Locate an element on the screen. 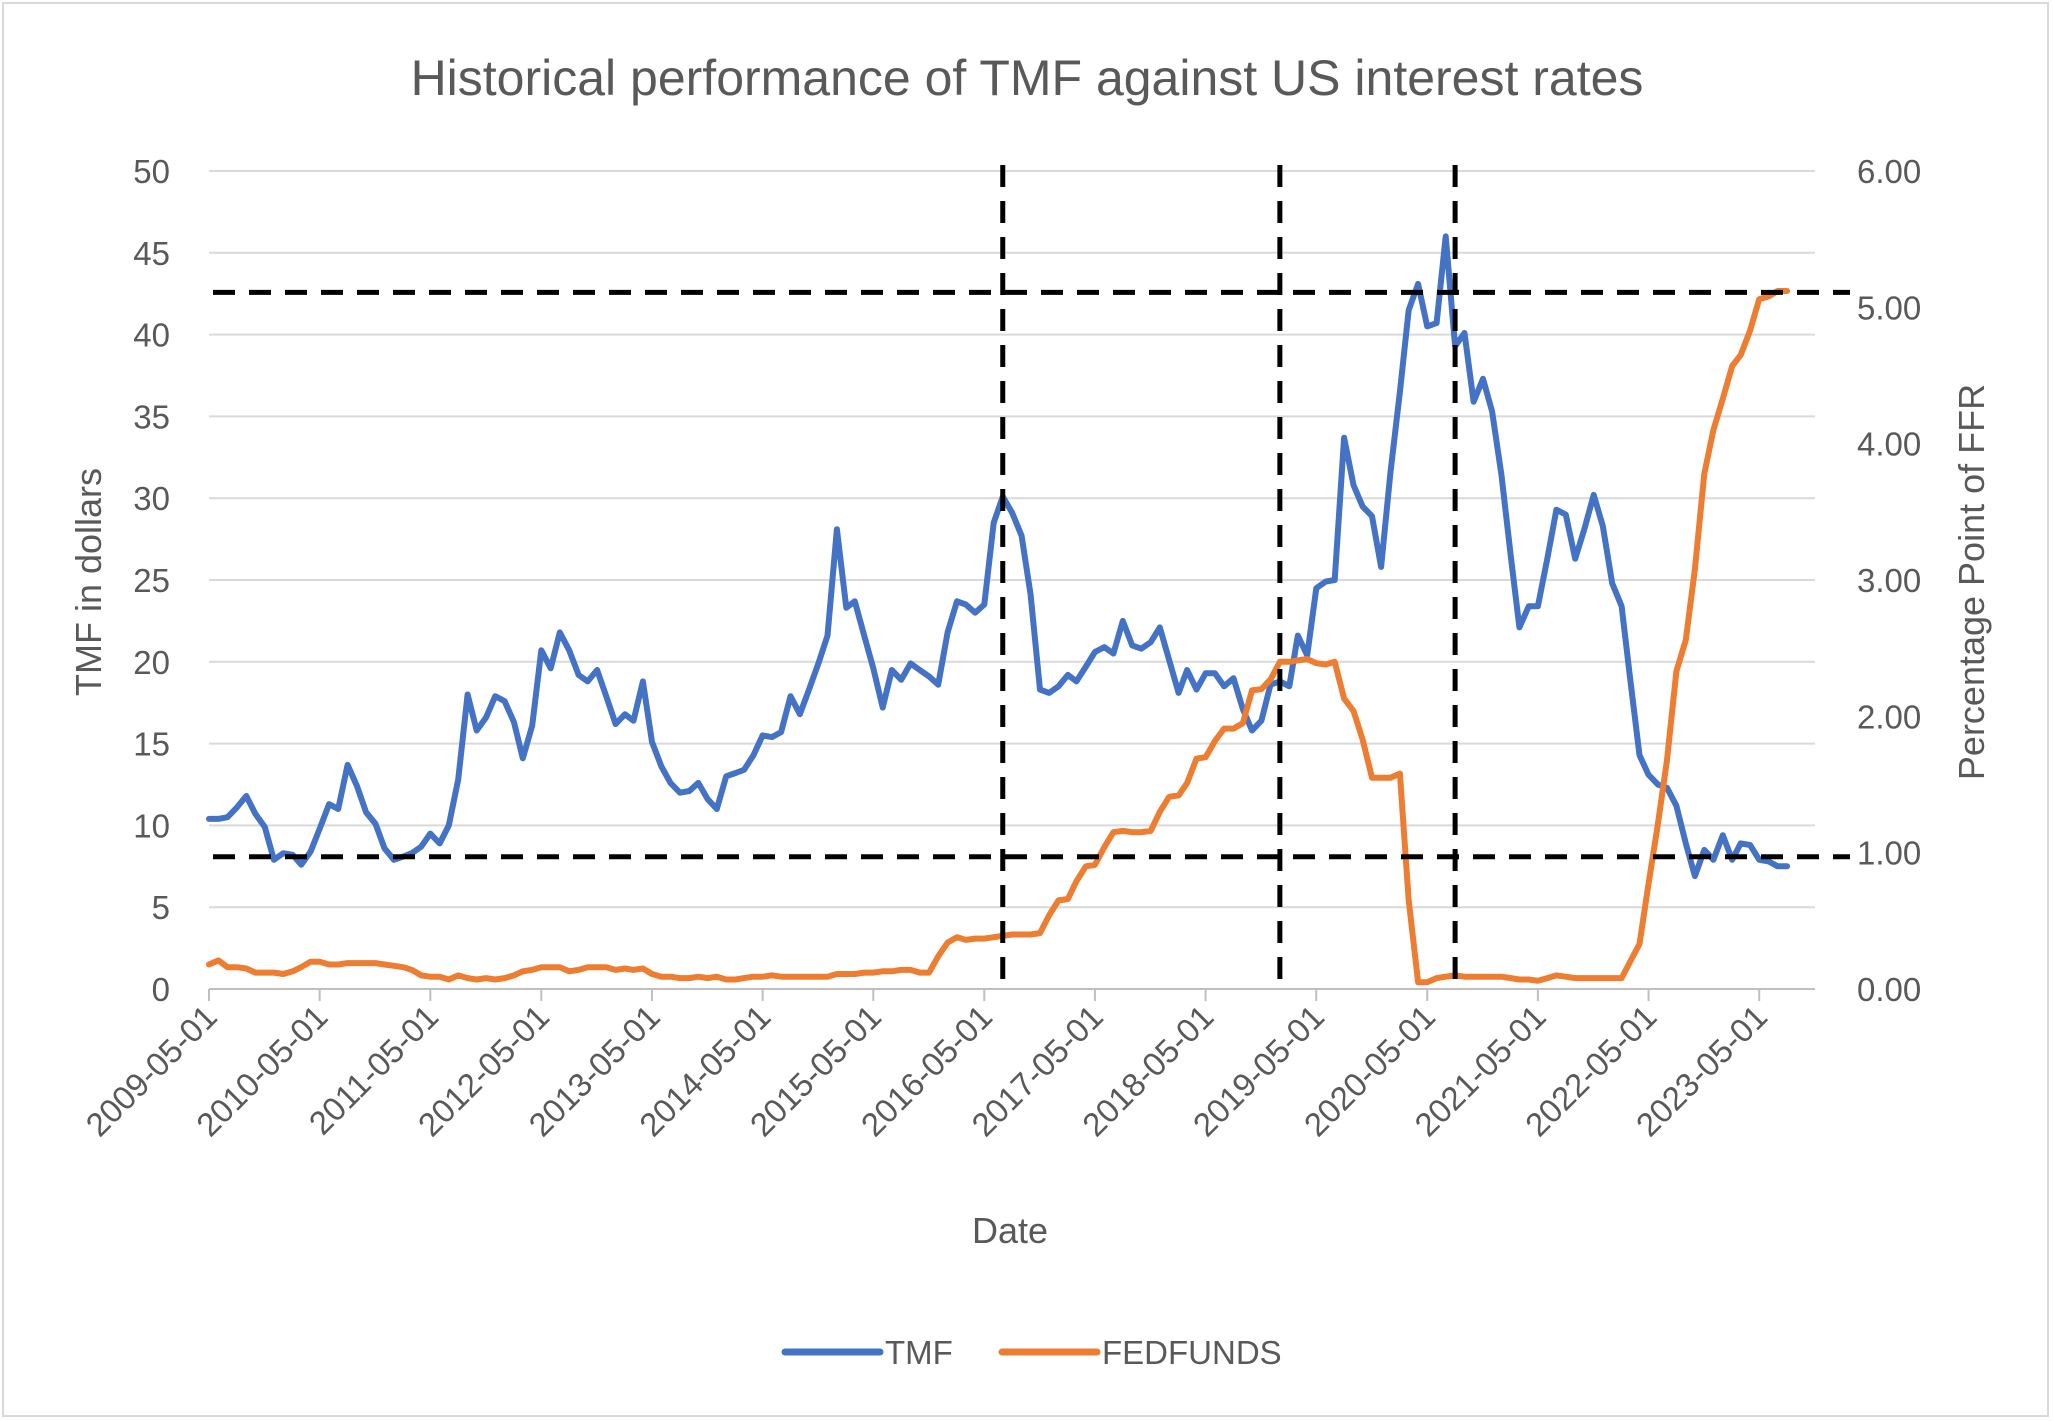 This screenshot has width=2053, height=1421. y2-tick-label: 1.00 is located at coordinates (1889, 853).